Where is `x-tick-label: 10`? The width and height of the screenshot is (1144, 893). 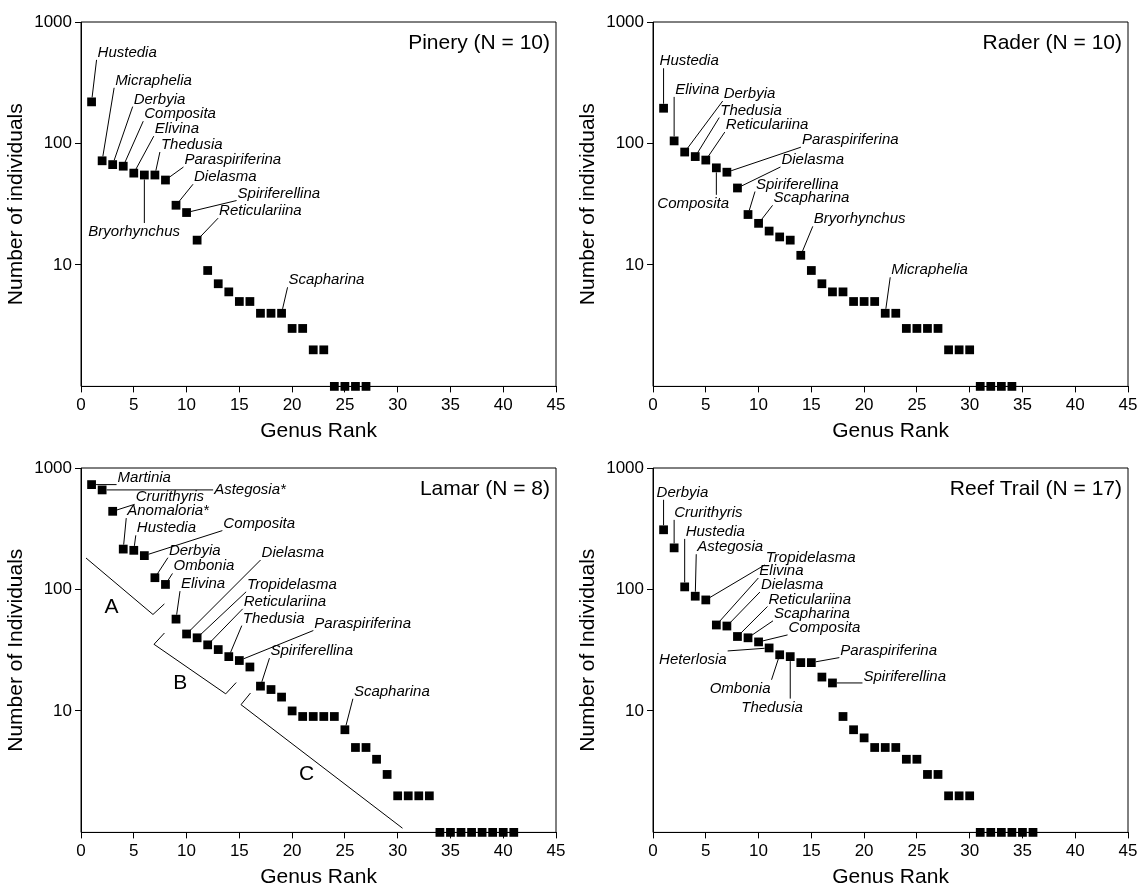 x-tick-label: 10 is located at coordinates (187, 851).